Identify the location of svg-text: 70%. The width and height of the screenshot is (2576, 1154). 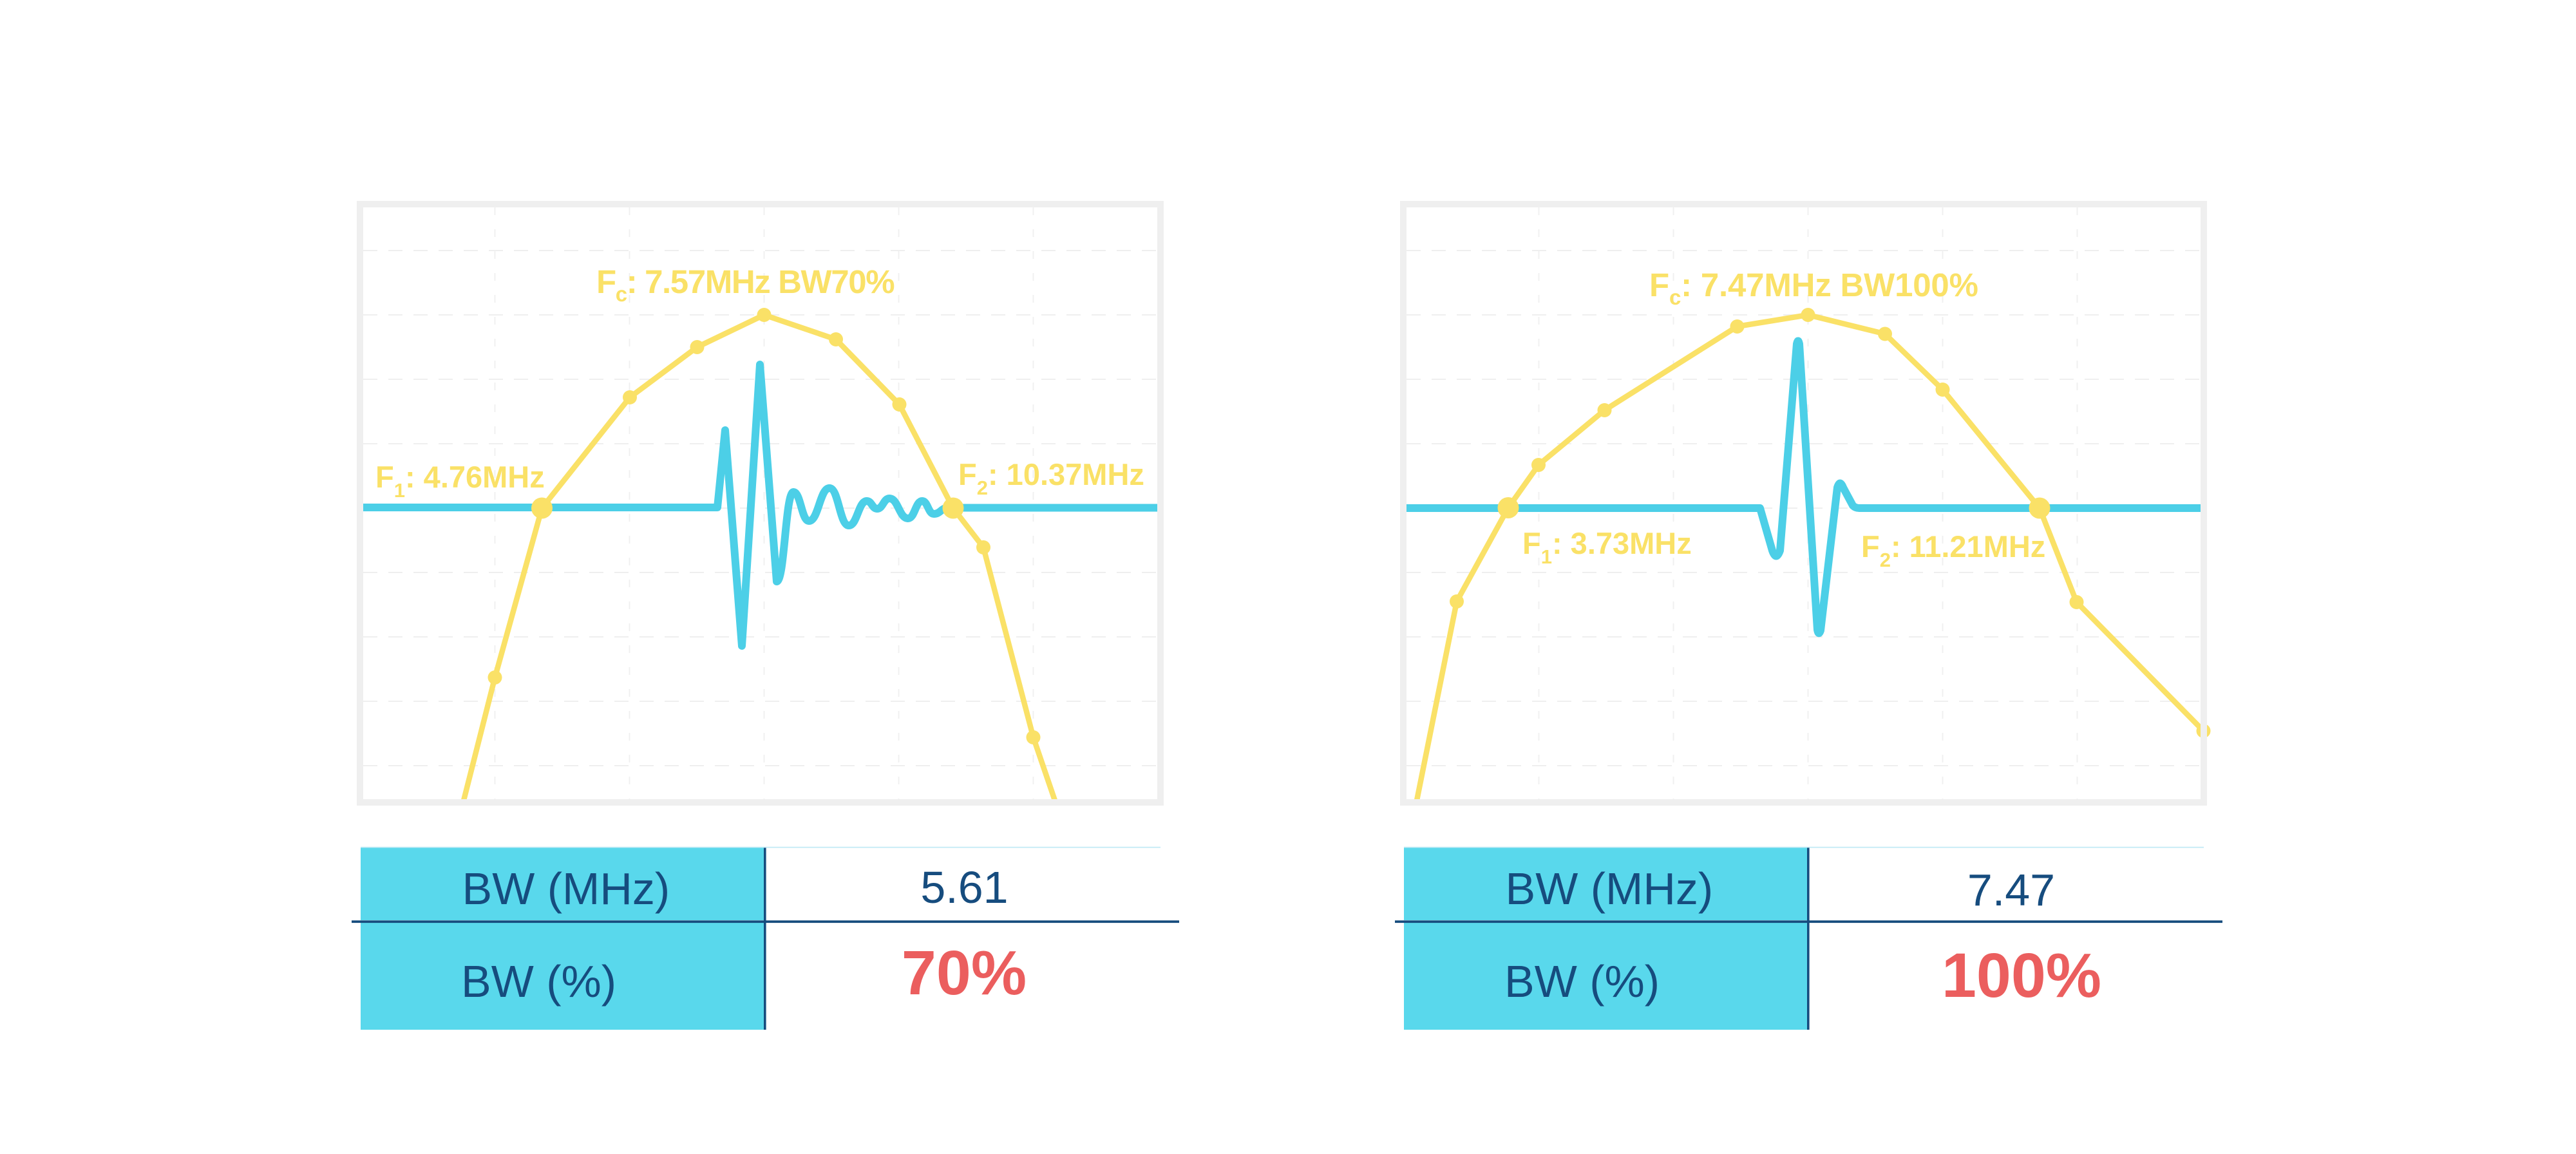
(965, 973).